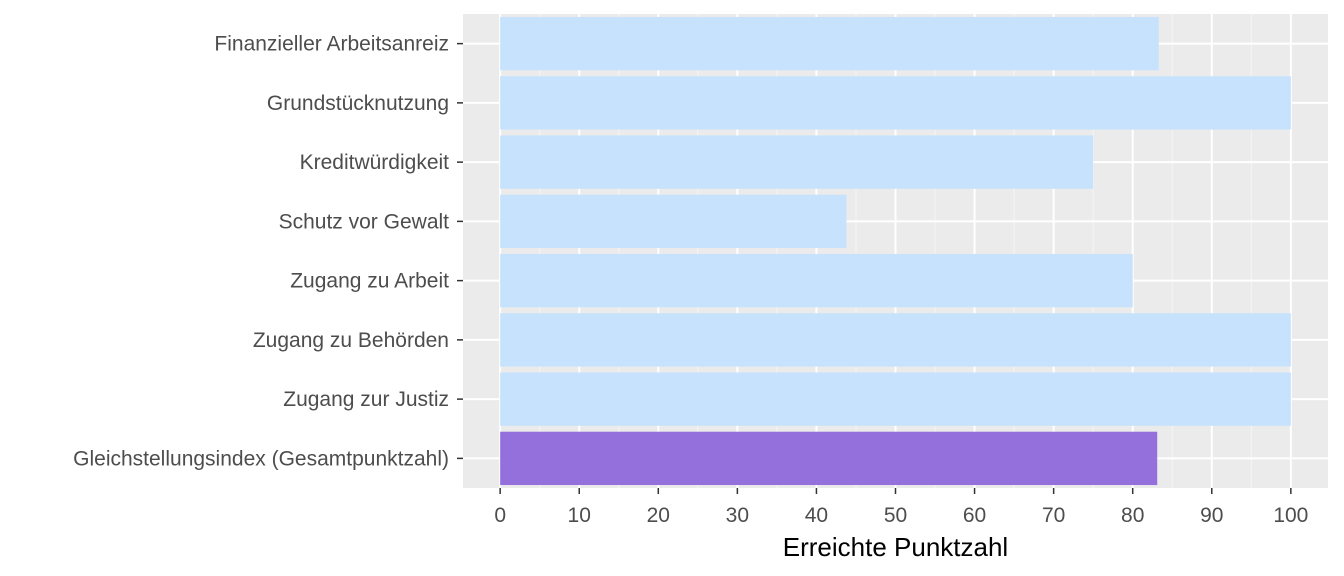 The width and height of the screenshot is (1344, 576). What do you see at coordinates (358, 103) in the screenshot?
I see `category-label: Grundstücknutzung` at bounding box center [358, 103].